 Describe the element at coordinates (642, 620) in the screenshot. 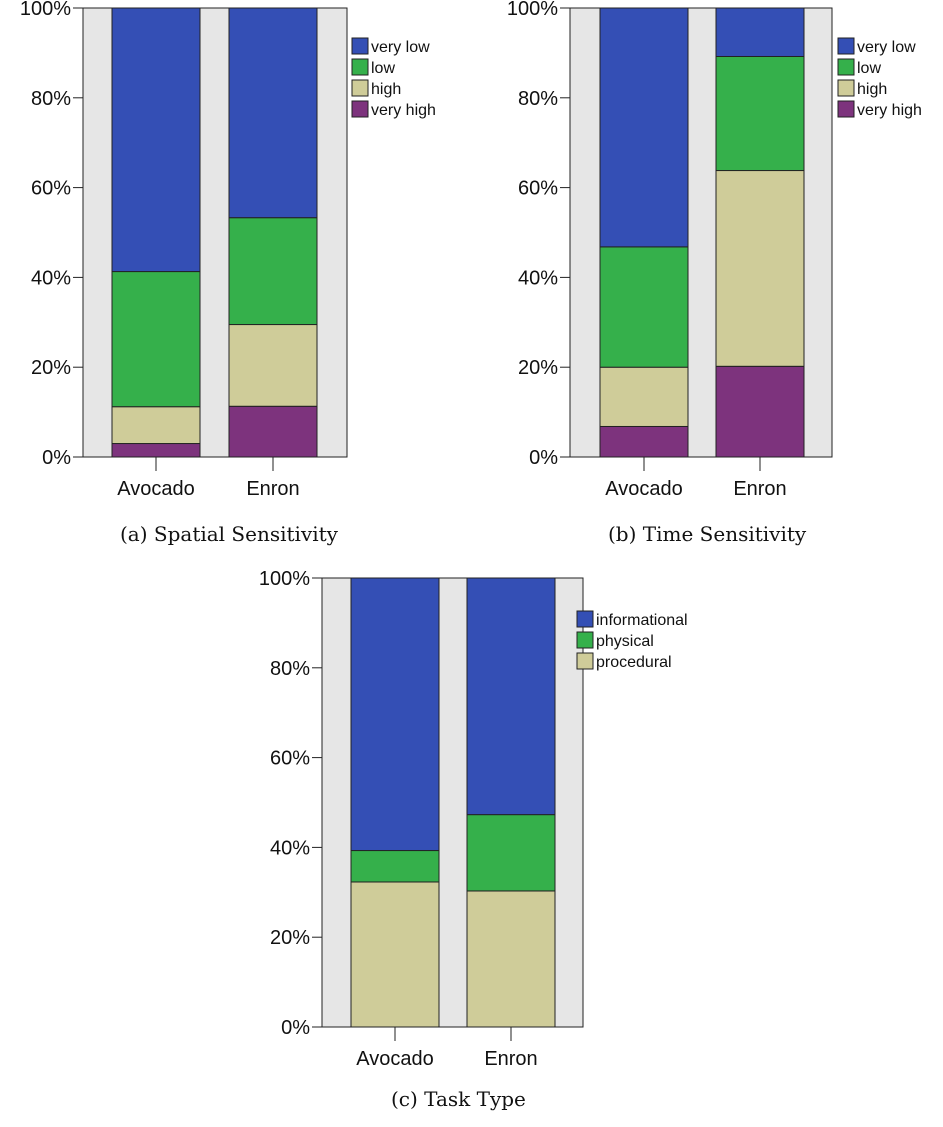

I see `legend-label-informational: informational` at that location.